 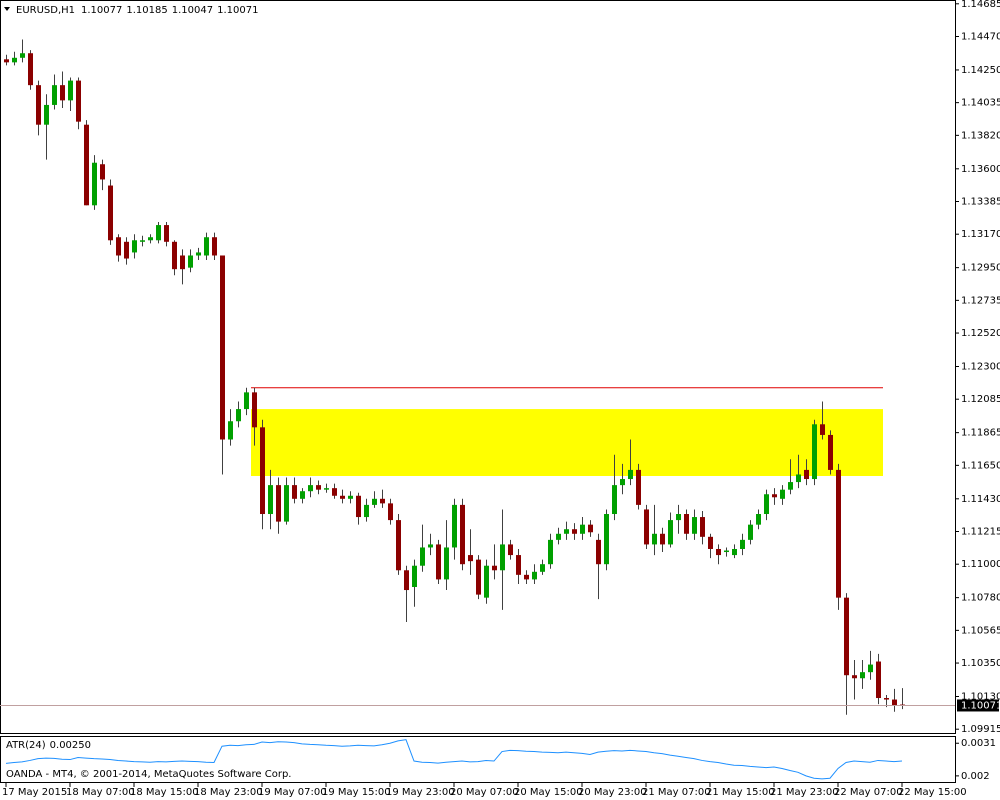 What do you see at coordinates (932, 792) in the screenshot?
I see `x-tick-label: 22 May 15:00` at bounding box center [932, 792].